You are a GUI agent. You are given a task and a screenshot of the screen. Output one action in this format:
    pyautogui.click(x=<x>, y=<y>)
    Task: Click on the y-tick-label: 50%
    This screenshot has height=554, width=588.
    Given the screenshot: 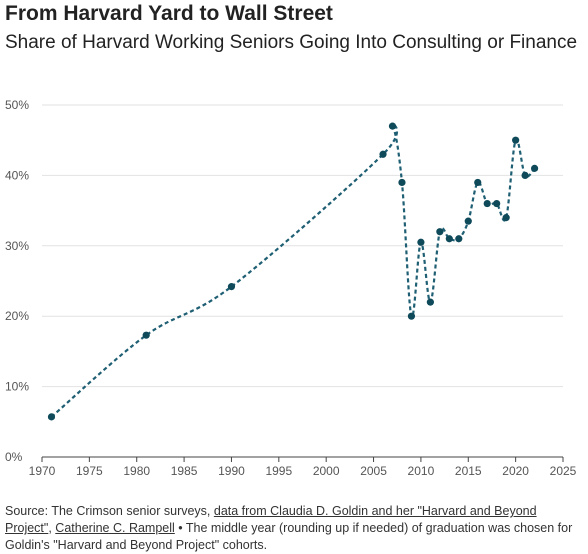 What is the action you would take?
    pyautogui.click(x=17, y=105)
    